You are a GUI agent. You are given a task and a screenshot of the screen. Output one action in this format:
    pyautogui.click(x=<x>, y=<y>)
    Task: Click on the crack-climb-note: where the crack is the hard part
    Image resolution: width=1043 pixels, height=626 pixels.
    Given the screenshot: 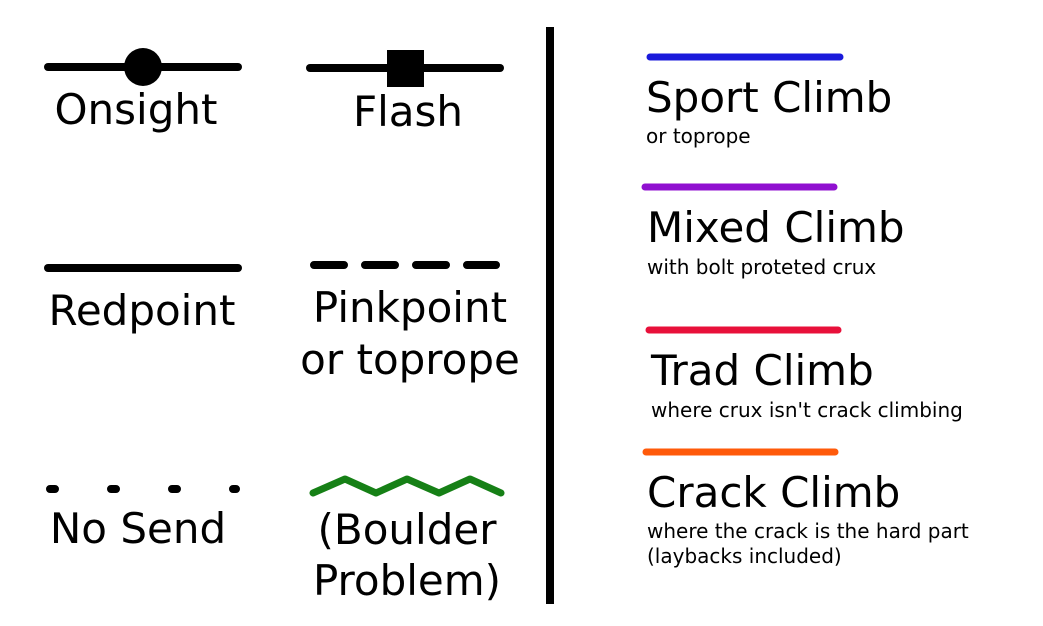 What is the action you would take?
    pyautogui.click(x=808, y=531)
    